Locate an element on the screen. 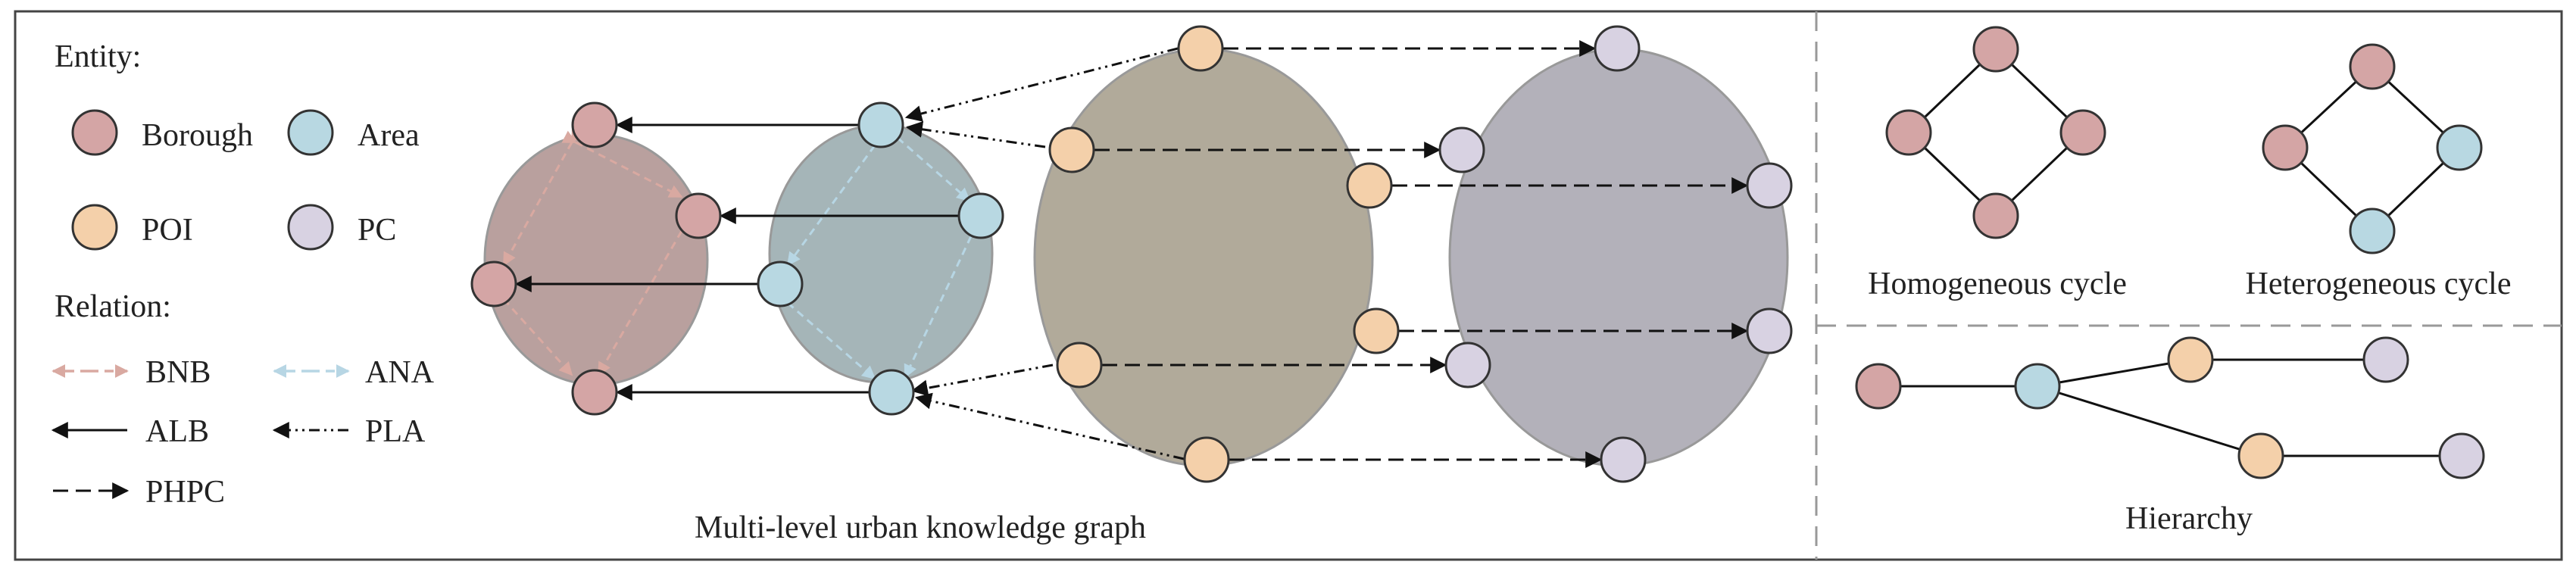 This screenshot has height=571, width=2576. pc-legend-label: PC is located at coordinates (377, 231).